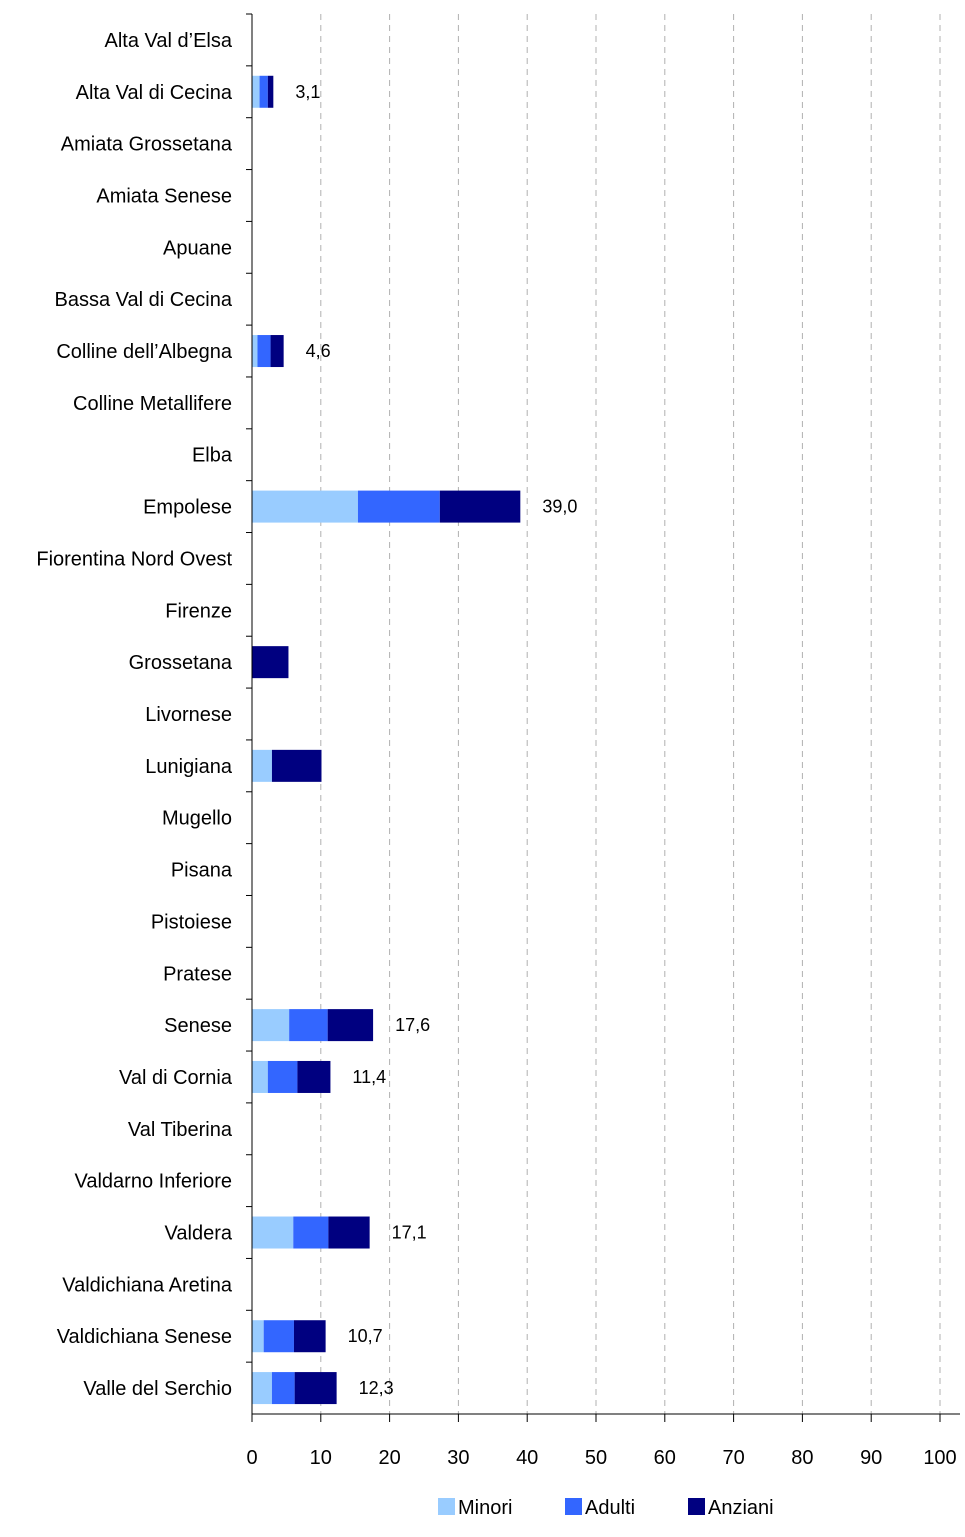 This screenshot has width=965, height=1537. What do you see at coordinates (573, 1506) in the screenshot?
I see `legend-swatch-adulti` at bounding box center [573, 1506].